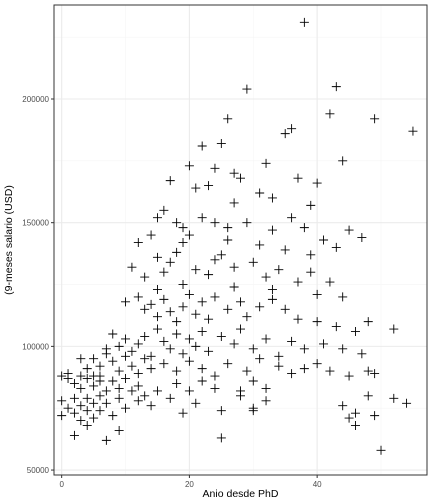  What do you see at coordinates (189, 484) in the screenshot?
I see `x-tick-label: 20` at bounding box center [189, 484].